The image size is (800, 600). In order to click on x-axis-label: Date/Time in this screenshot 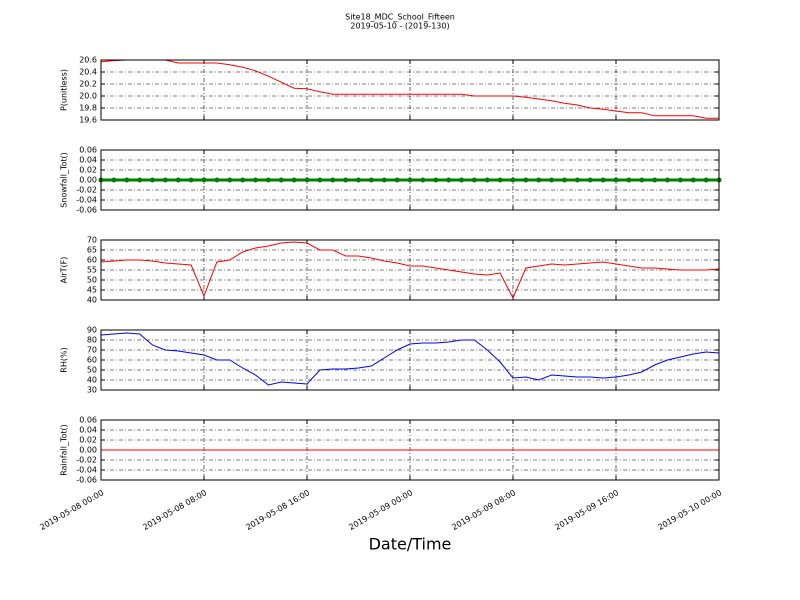, I will do `click(410, 544)`.